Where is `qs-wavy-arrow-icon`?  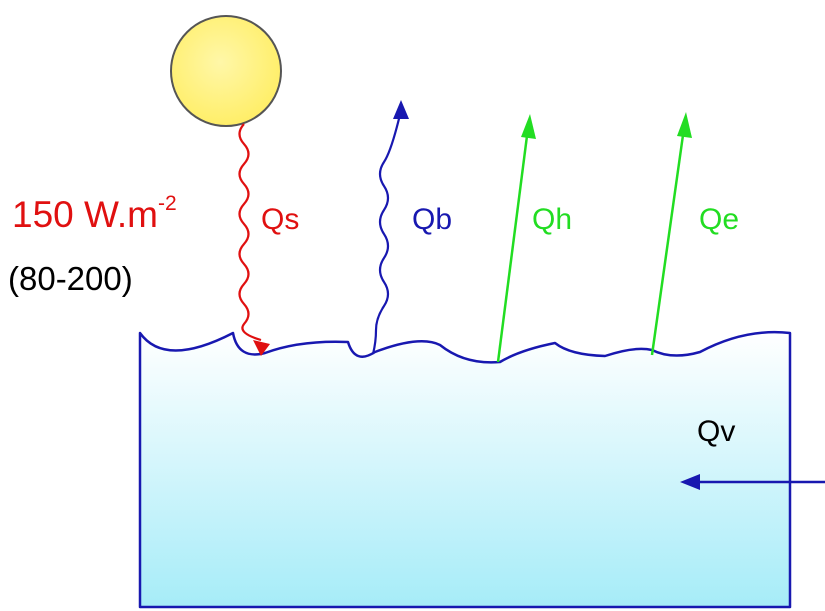 qs-wavy-arrow-icon is located at coordinates (250, 232).